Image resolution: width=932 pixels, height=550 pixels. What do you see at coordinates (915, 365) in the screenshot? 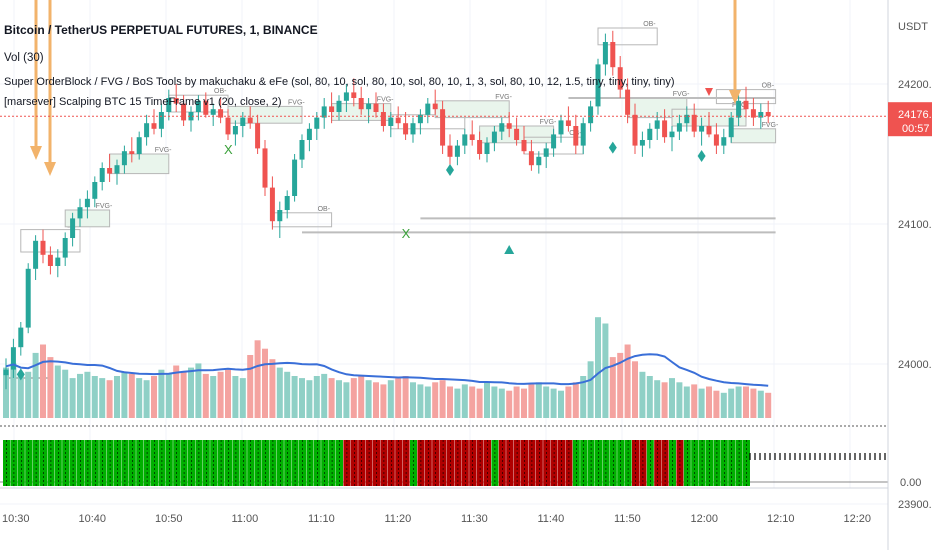
I see `price-tick-label: 24000.0` at bounding box center [915, 365].